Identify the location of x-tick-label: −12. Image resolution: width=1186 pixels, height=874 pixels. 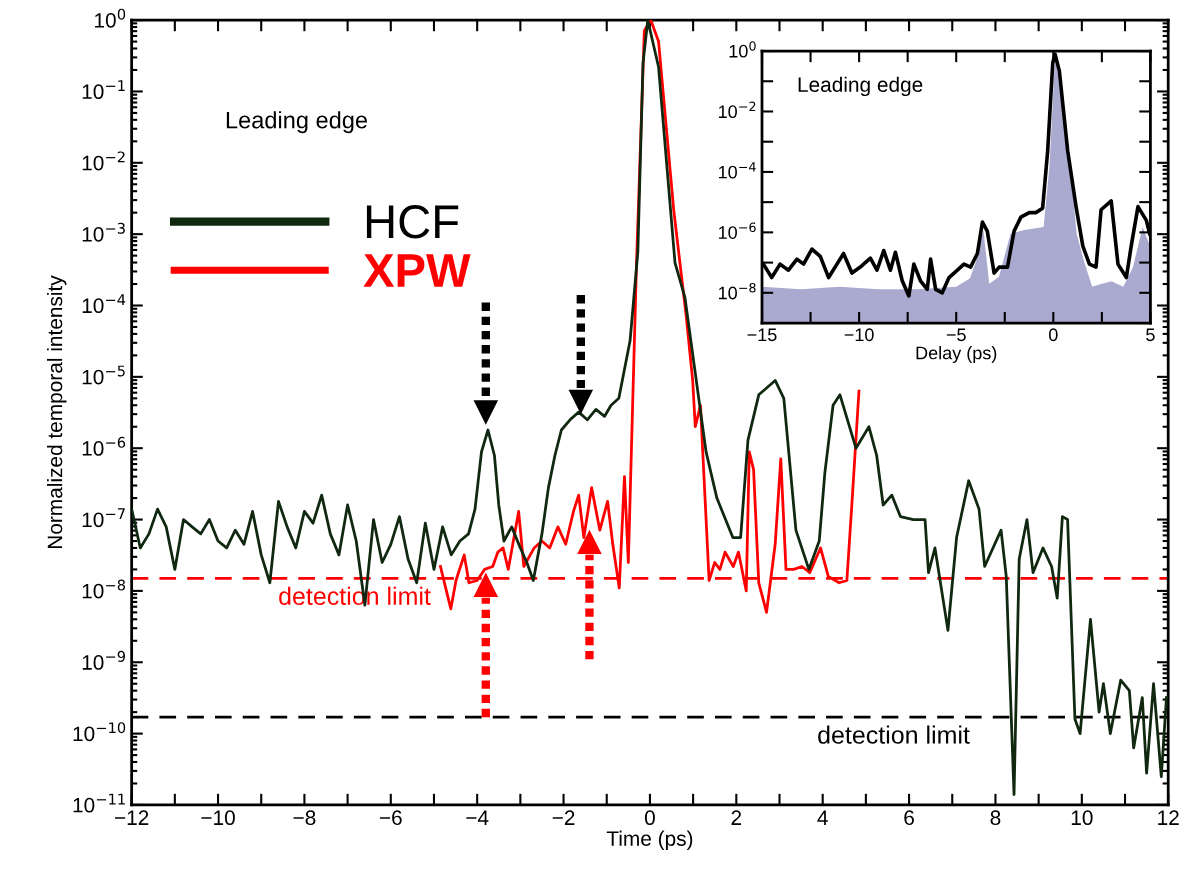
(132, 817).